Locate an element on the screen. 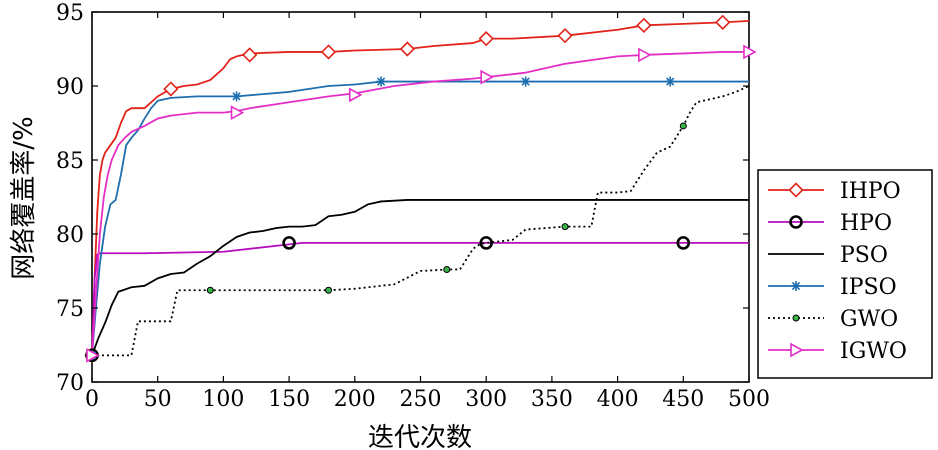 The width and height of the screenshot is (938, 450). legend-label-hpo: HPO is located at coordinates (866, 223).